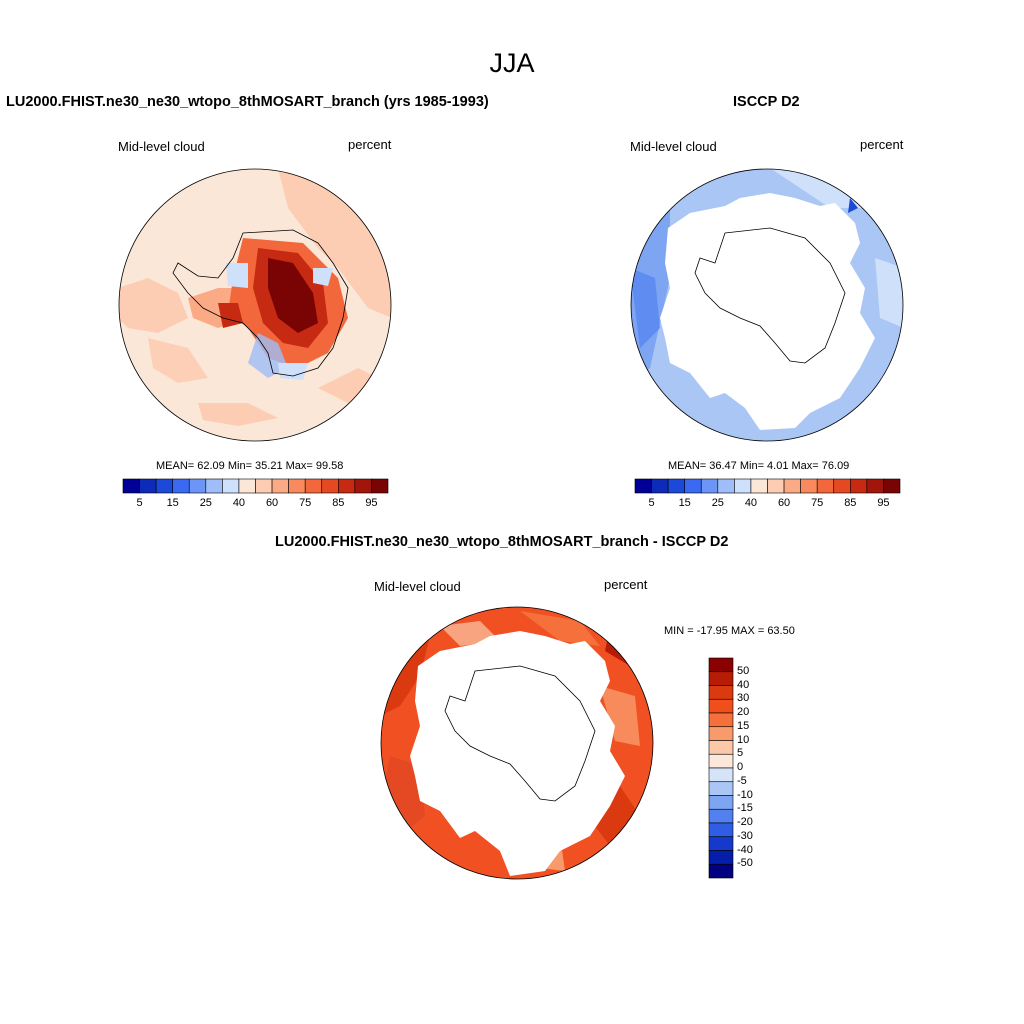 The width and height of the screenshot is (1024, 1024). Describe the element at coordinates (255, 305) in the screenshot. I see `model-polar-map` at that location.